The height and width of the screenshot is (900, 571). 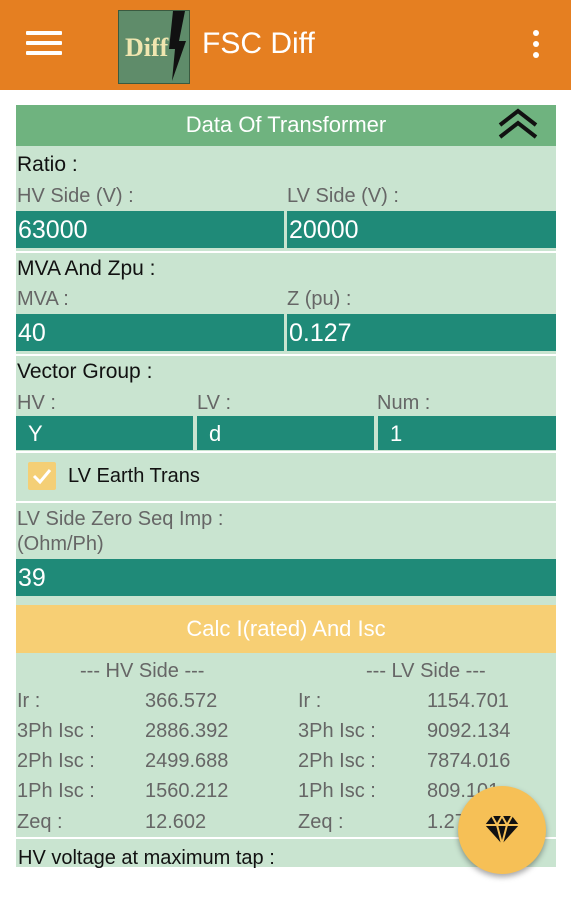 I want to click on hv-ir-label: Ir :, so click(x=29, y=701).